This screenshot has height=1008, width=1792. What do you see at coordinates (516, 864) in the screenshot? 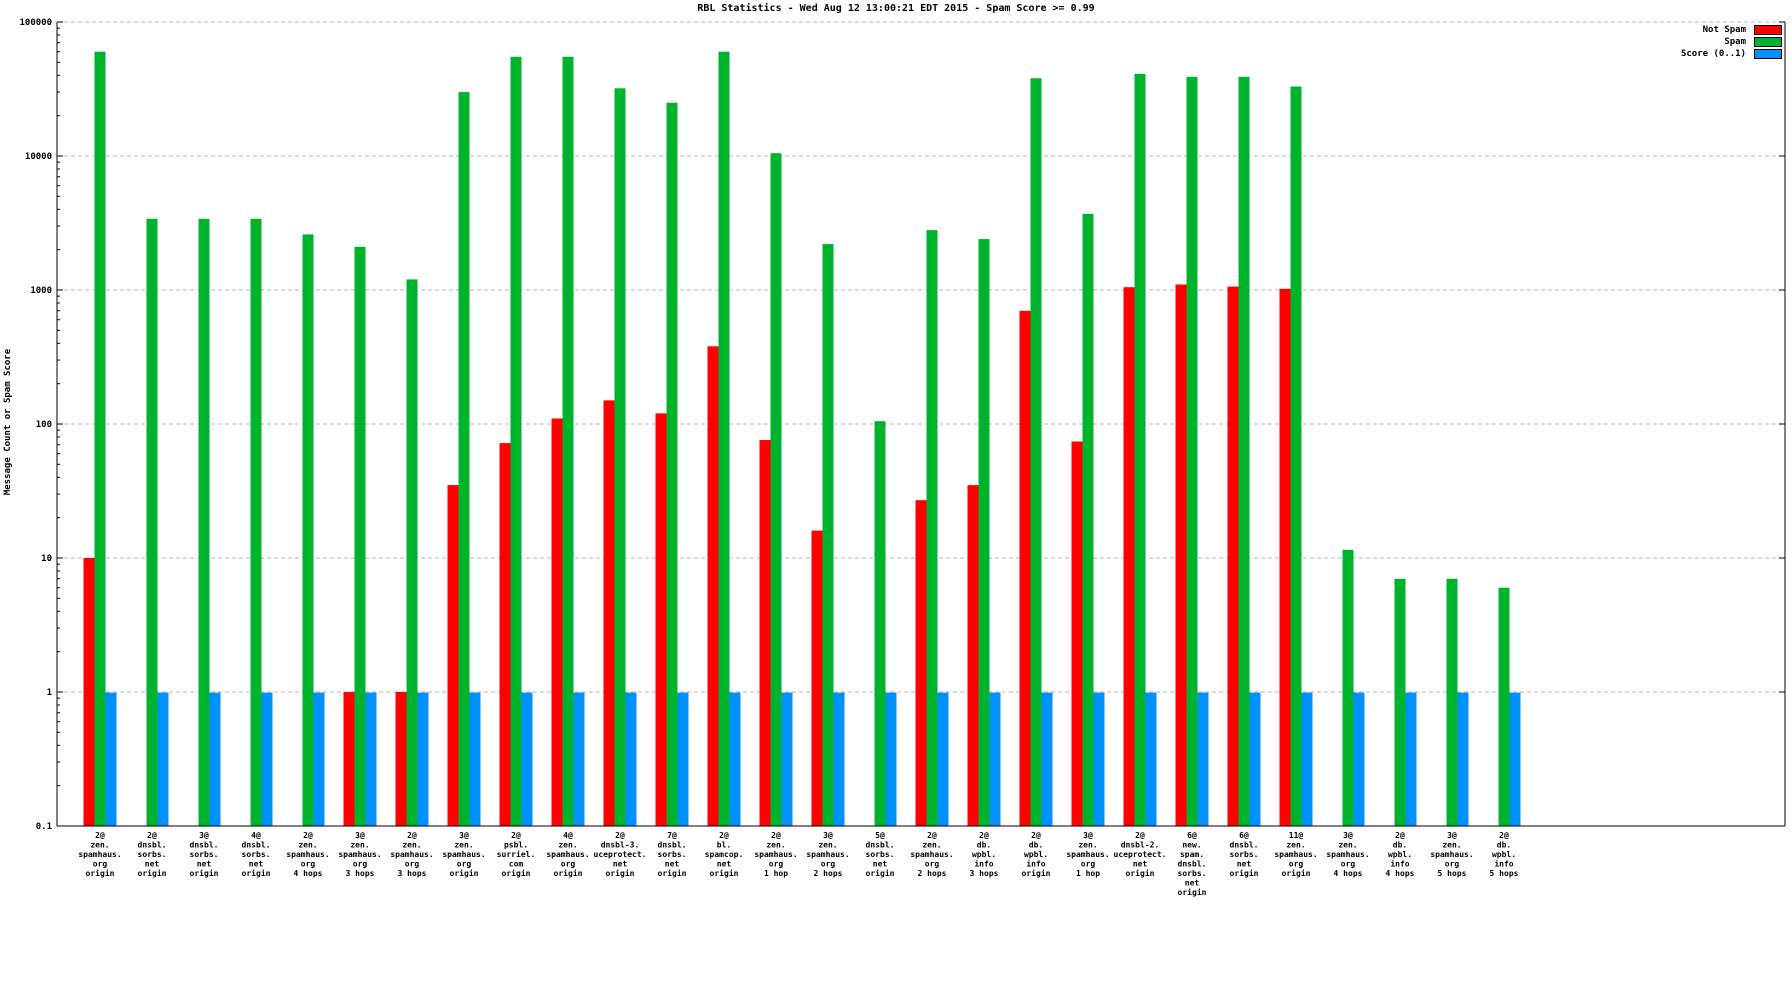
I see `x-tick-label: com` at bounding box center [516, 864].